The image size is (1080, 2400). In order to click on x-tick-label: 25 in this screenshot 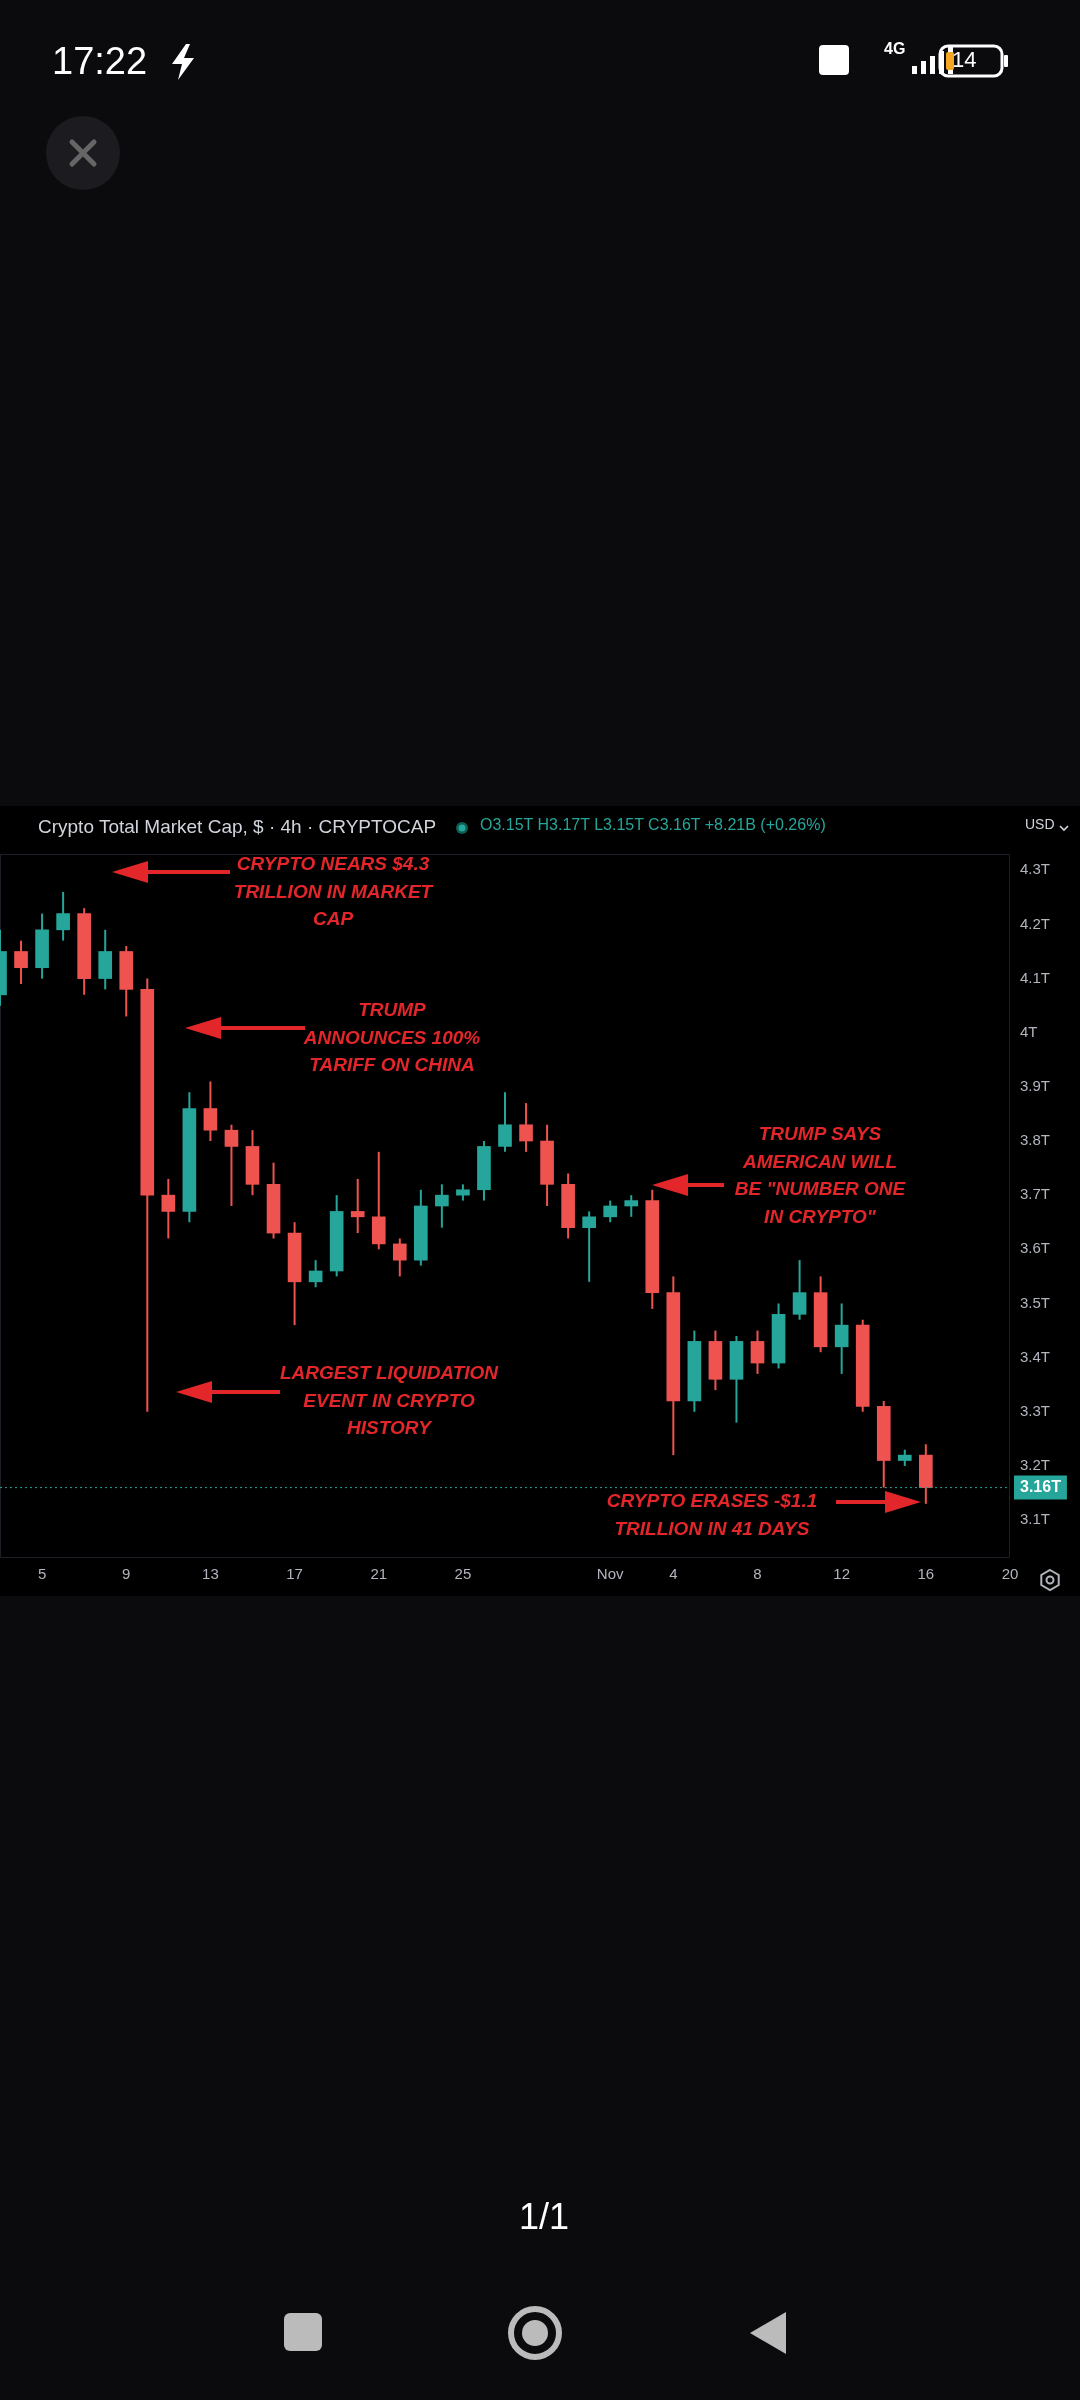, I will do `click(463, 1574)`.